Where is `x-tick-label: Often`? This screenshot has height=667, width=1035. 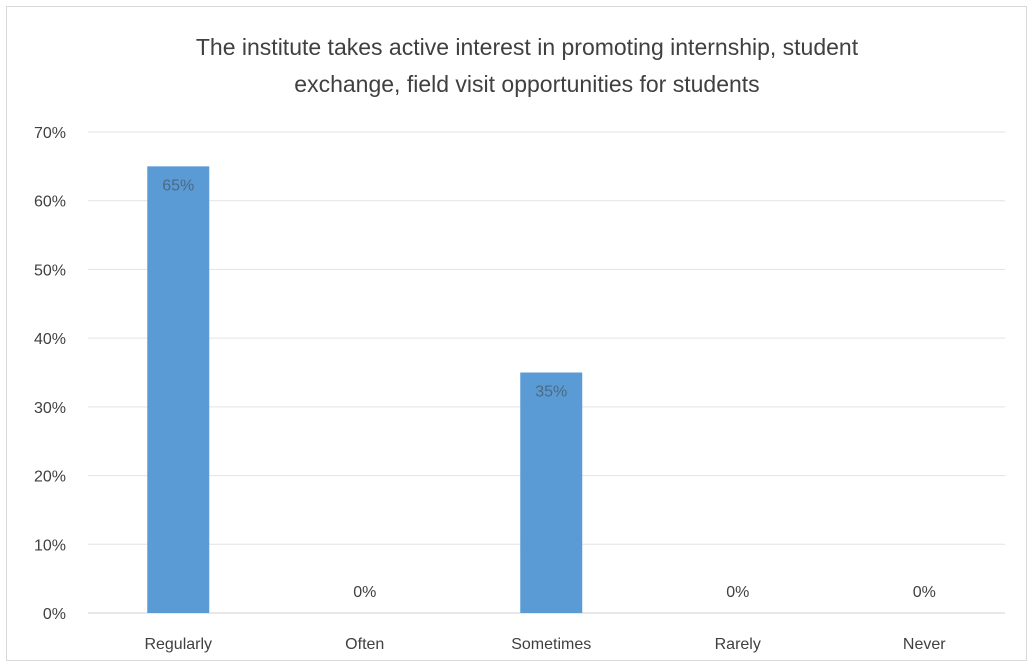 x-tick-label: Often is located at coordinates (364, 644).